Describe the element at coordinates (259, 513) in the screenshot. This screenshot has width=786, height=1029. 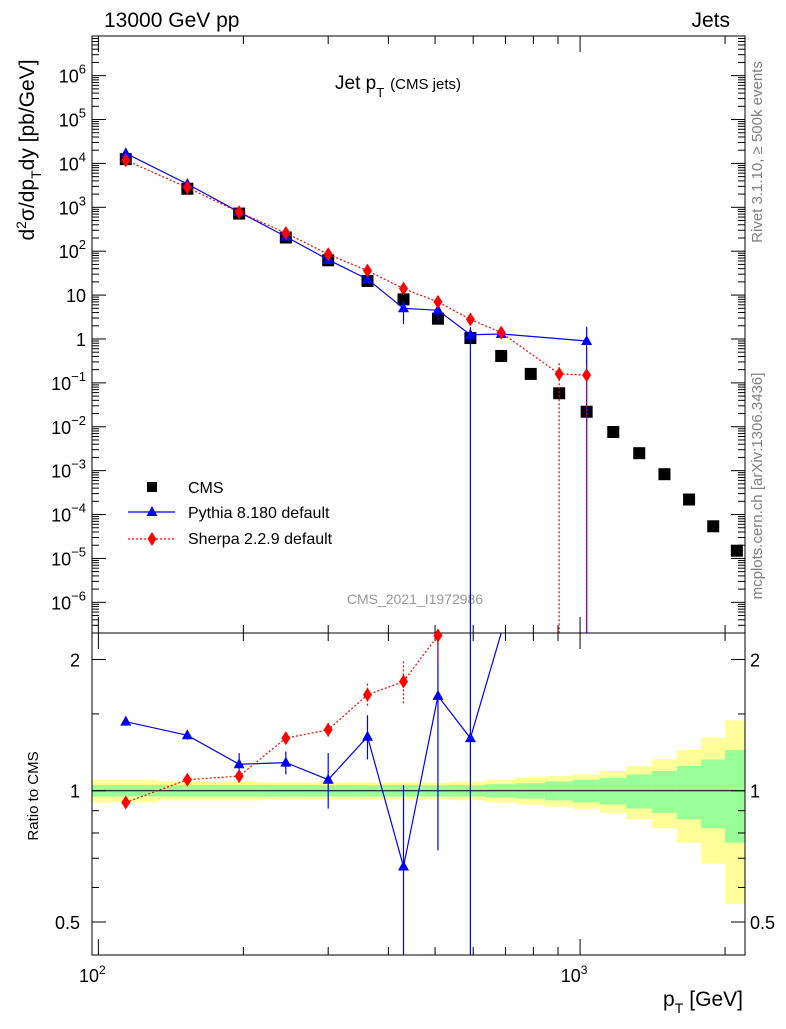
I see `legend-label-pythia: Pythia 8.180 default` at that location.